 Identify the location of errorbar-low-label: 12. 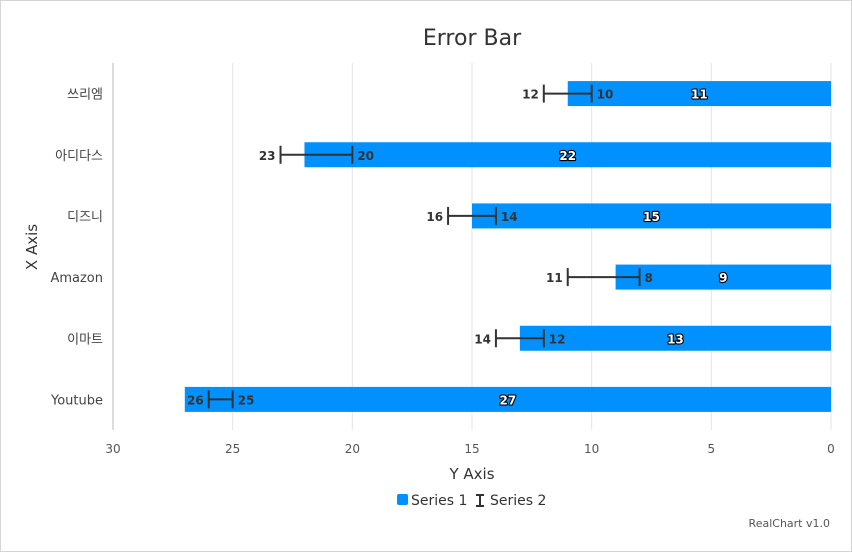
(557, 339).